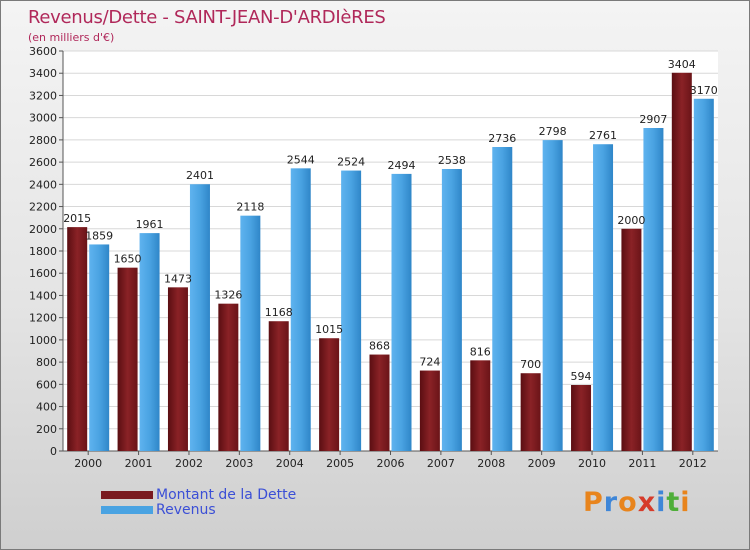 The image size is (750, 550). I want to click on debt-value-label: 1650, so click(128, 259).